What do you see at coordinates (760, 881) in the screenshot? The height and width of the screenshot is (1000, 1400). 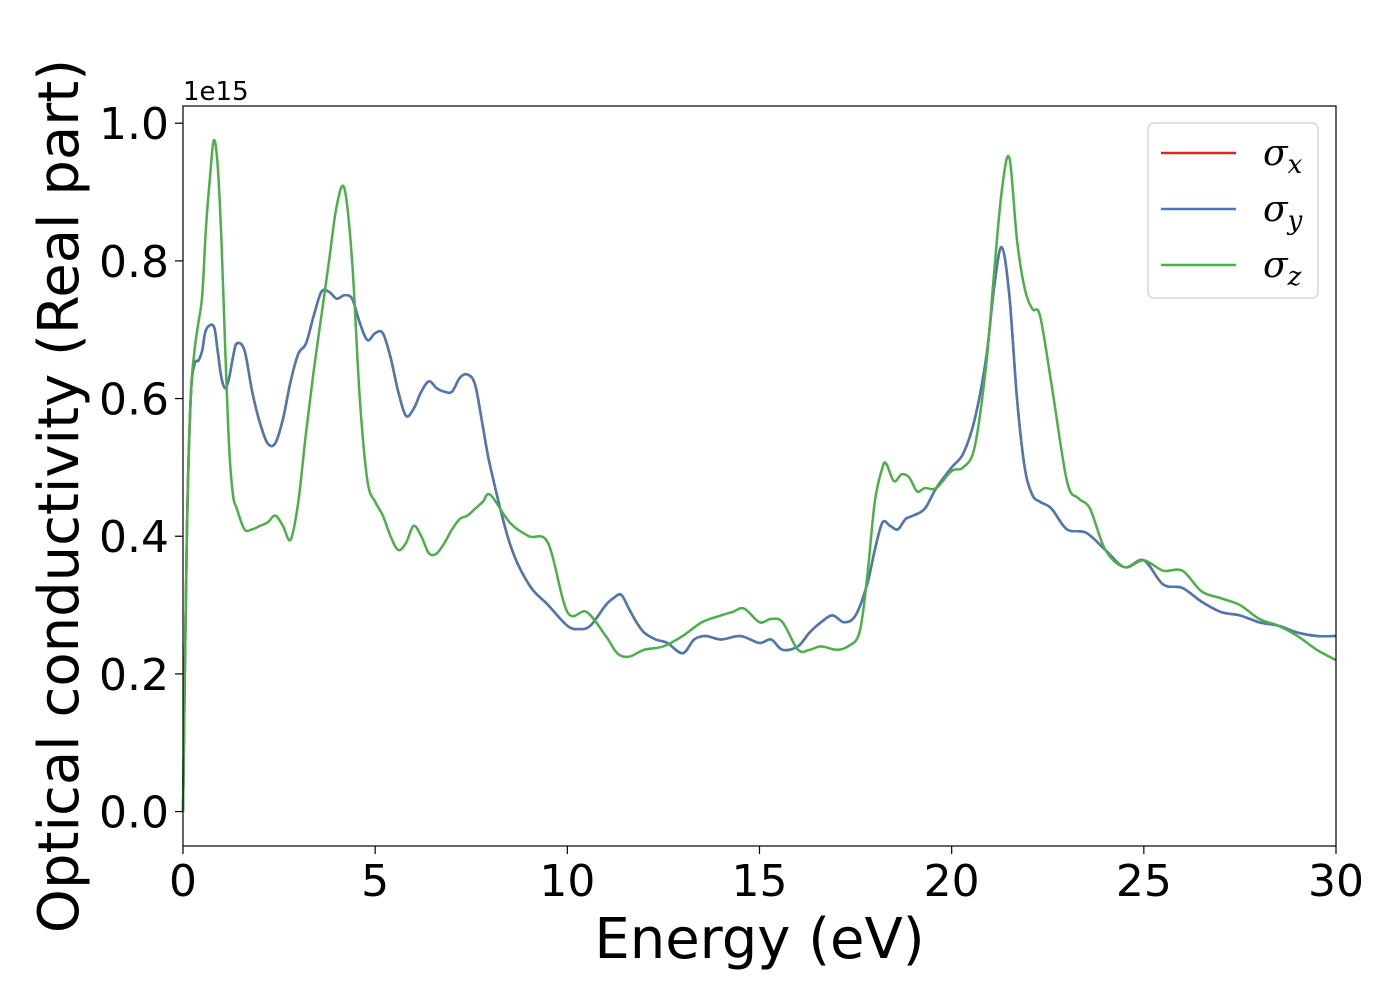 I see `x-tick-label: 15` at bounding box center [760, 881].